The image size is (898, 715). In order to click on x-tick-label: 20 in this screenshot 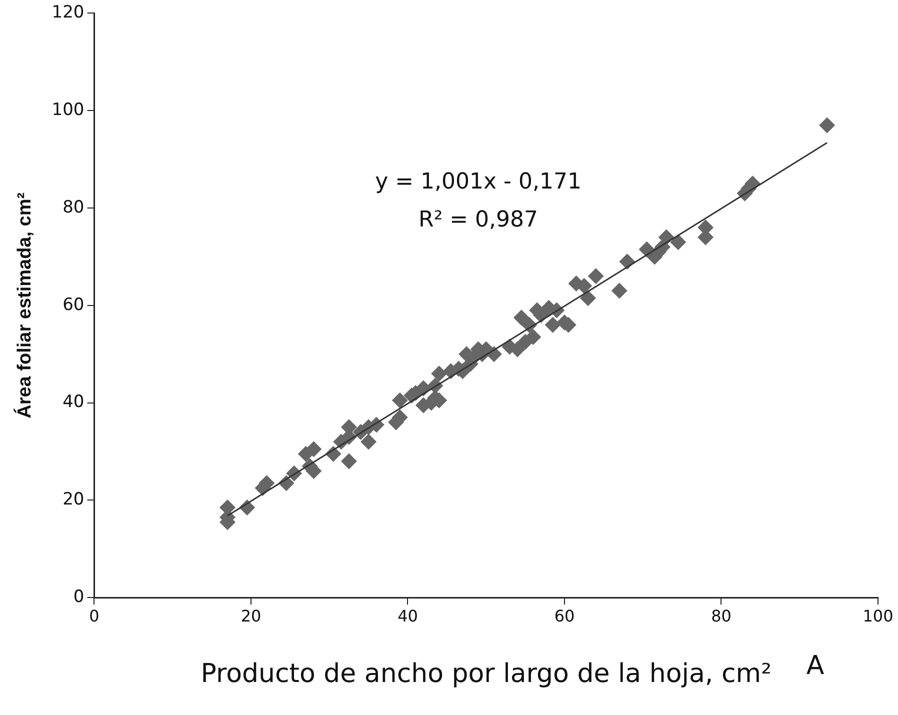, I will do `click(251, 616)`.